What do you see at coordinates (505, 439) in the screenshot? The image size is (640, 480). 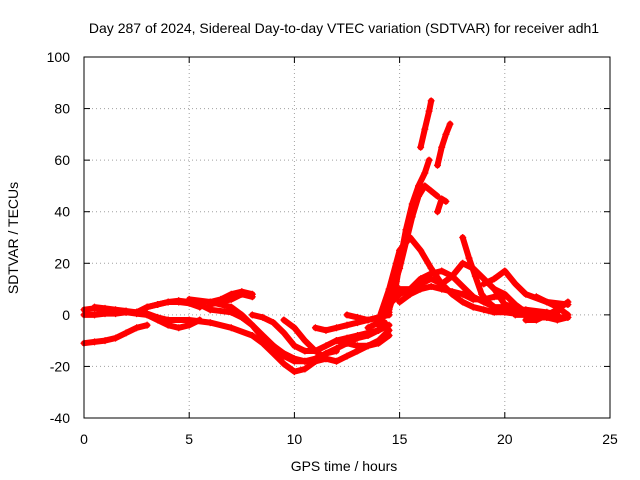 I see `x-tick-label: 20` at bounding box center [505, 439].